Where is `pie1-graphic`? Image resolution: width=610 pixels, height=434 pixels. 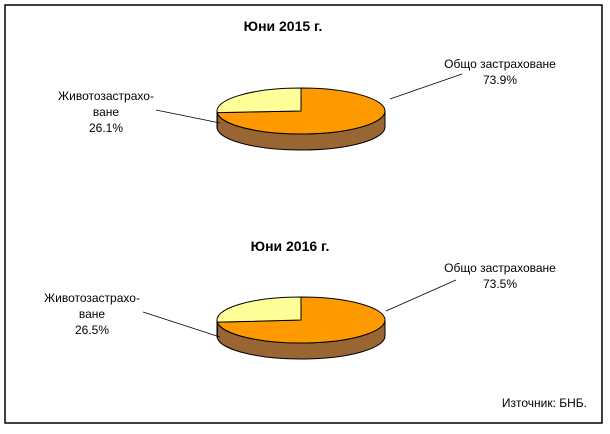 pie1-graphic is located at coordinates (301, 119).